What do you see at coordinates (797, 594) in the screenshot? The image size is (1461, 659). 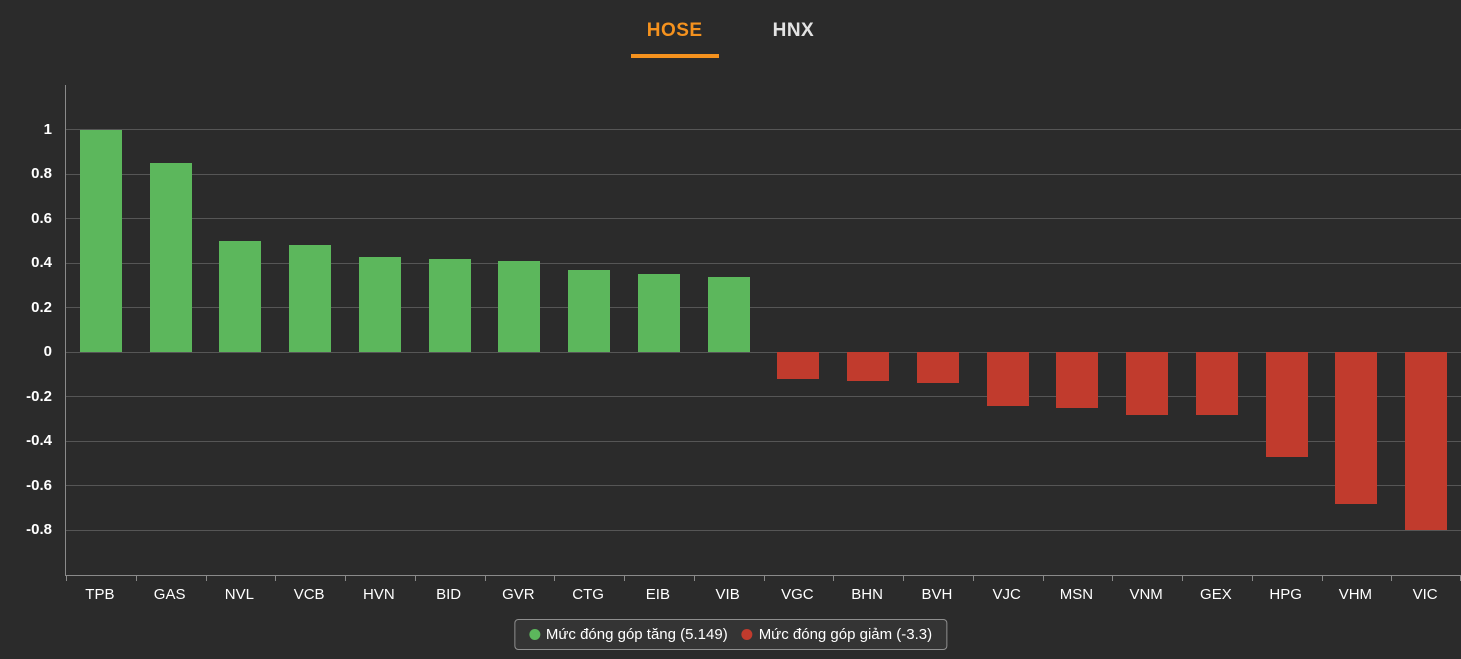 I see `x-tick-label-VGC: VGC` at bounding box center [797, 594].